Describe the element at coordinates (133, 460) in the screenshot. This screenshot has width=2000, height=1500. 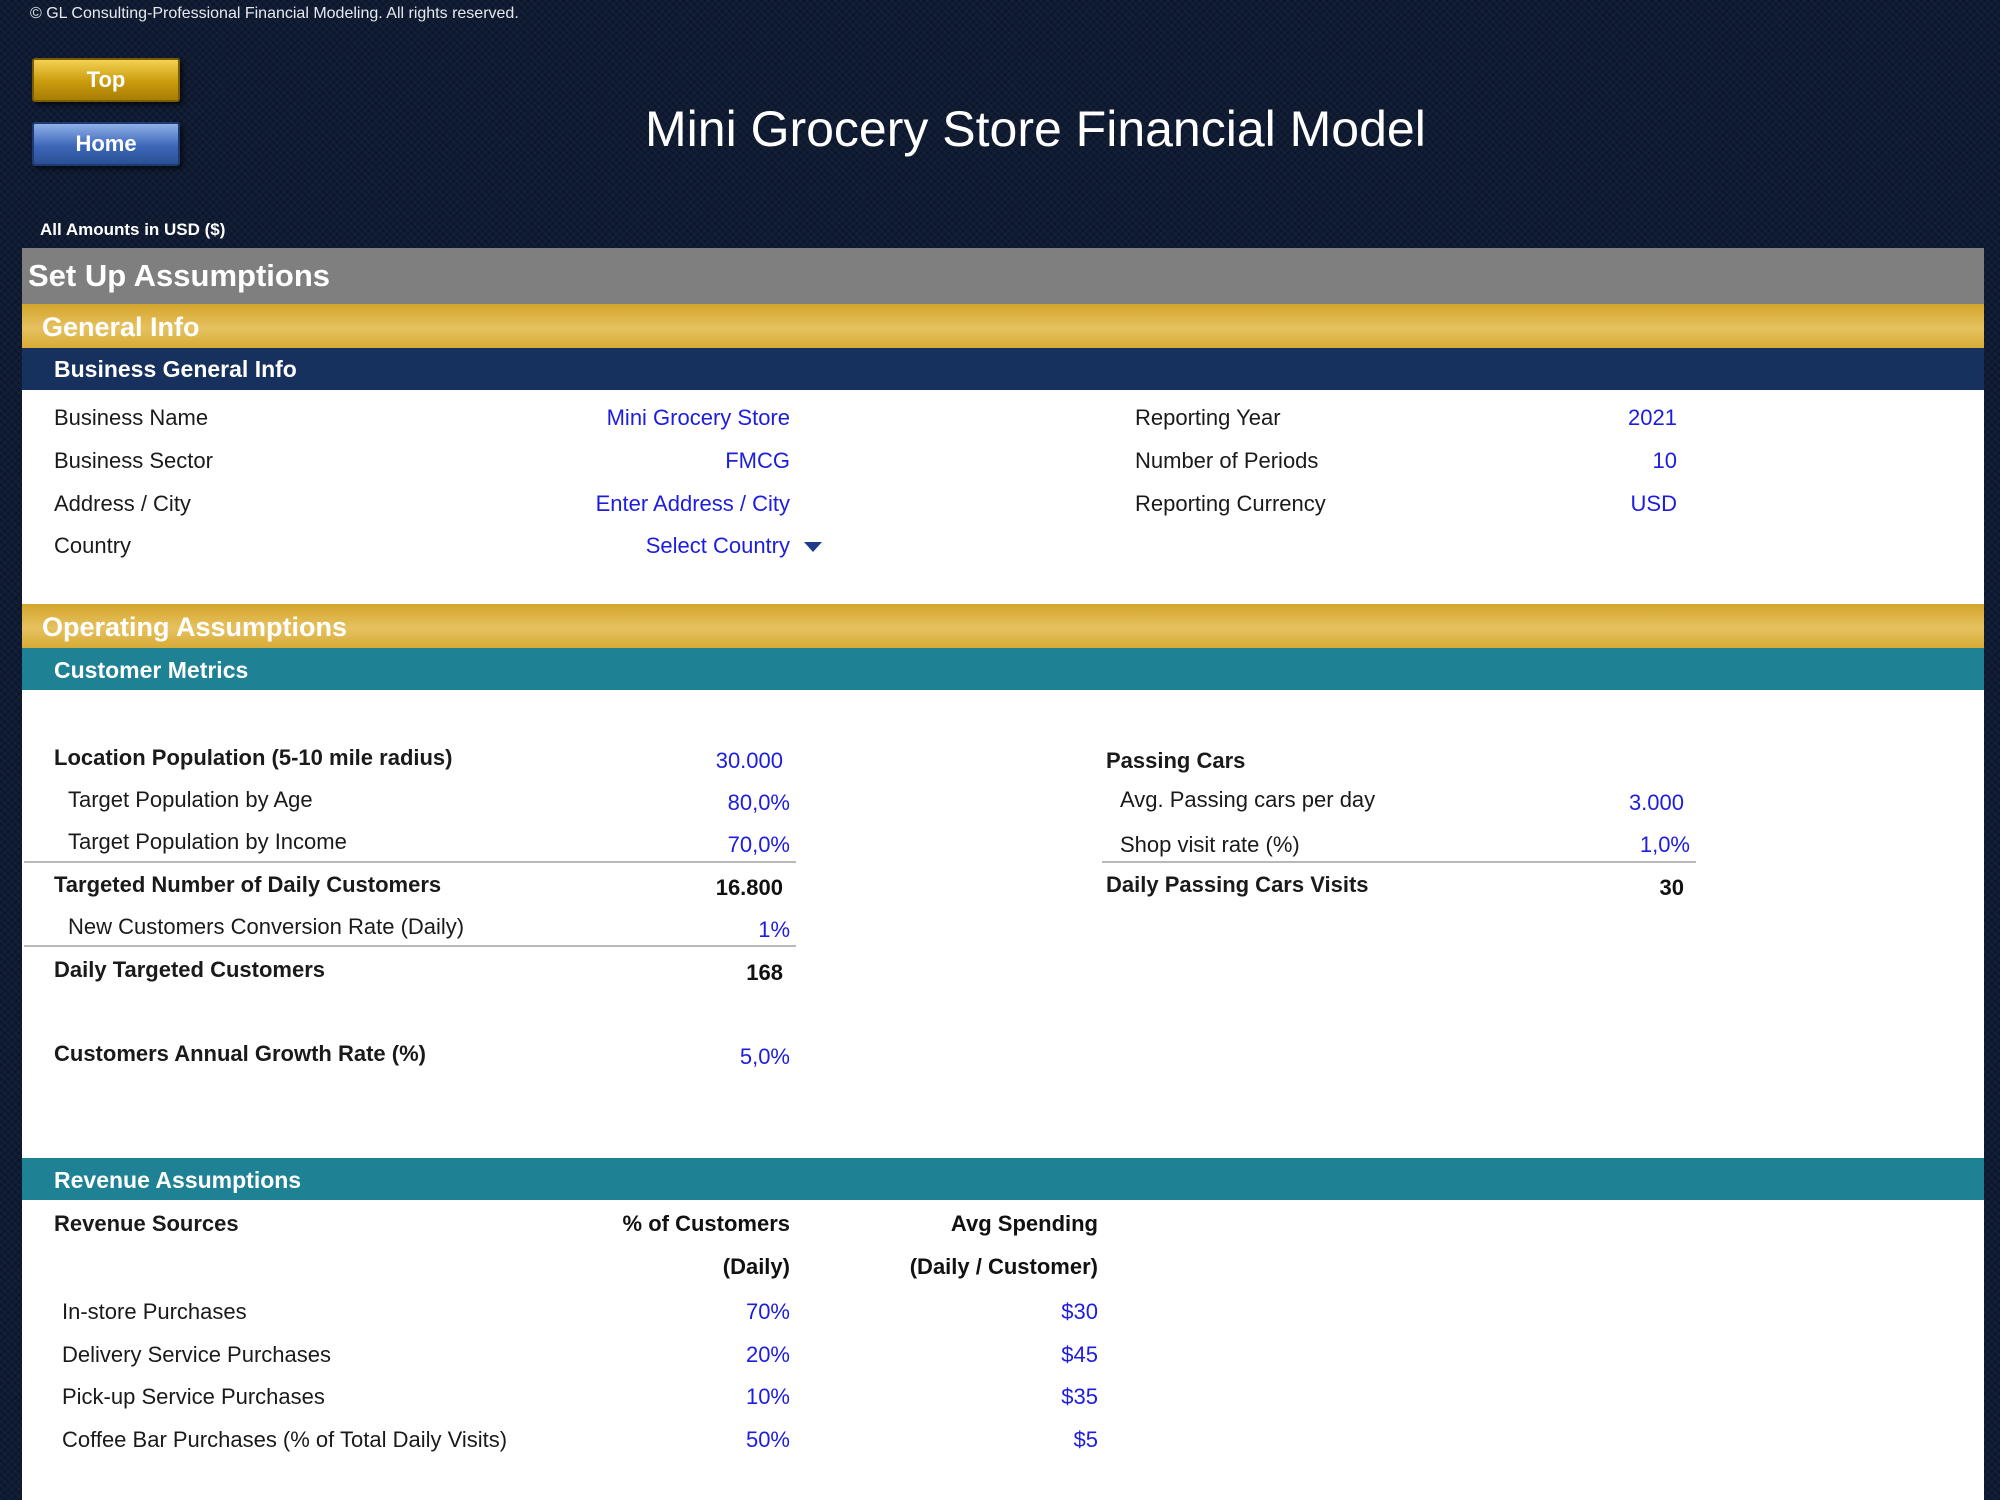
I see `business-sector-label: Business Sector` at that location.